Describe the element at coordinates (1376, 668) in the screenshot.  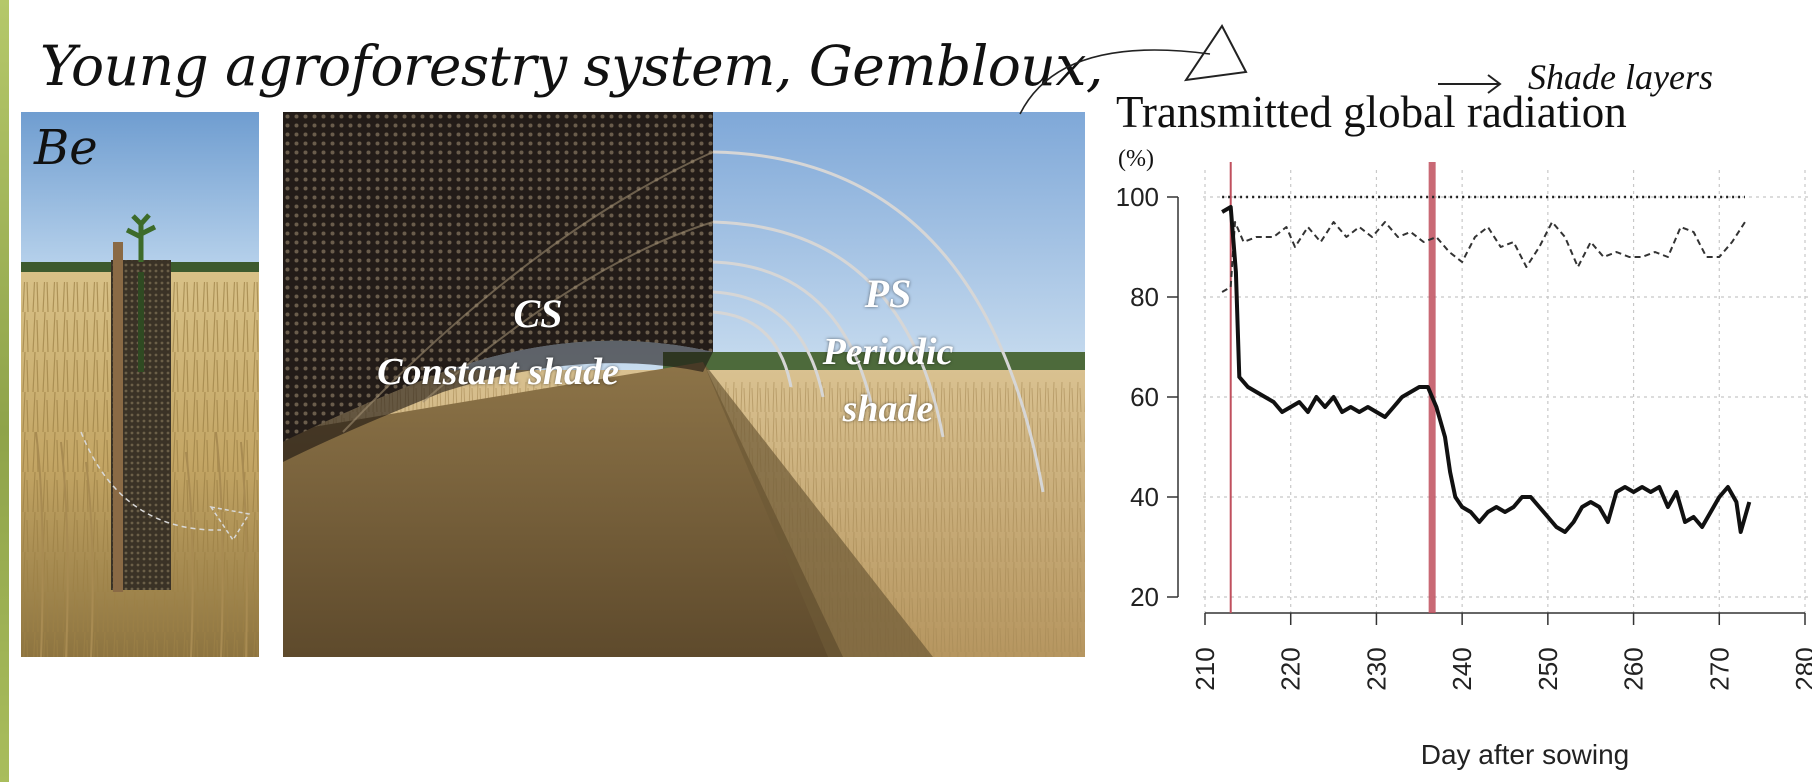
I see `x-tick-label: 230` at that location.